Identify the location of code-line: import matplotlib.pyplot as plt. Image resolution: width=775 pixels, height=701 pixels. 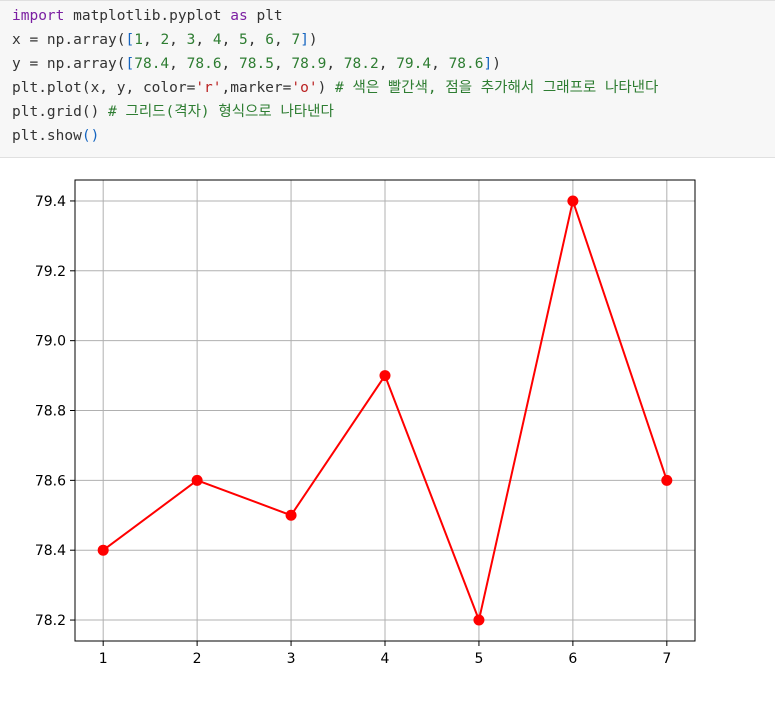
(147, 16).